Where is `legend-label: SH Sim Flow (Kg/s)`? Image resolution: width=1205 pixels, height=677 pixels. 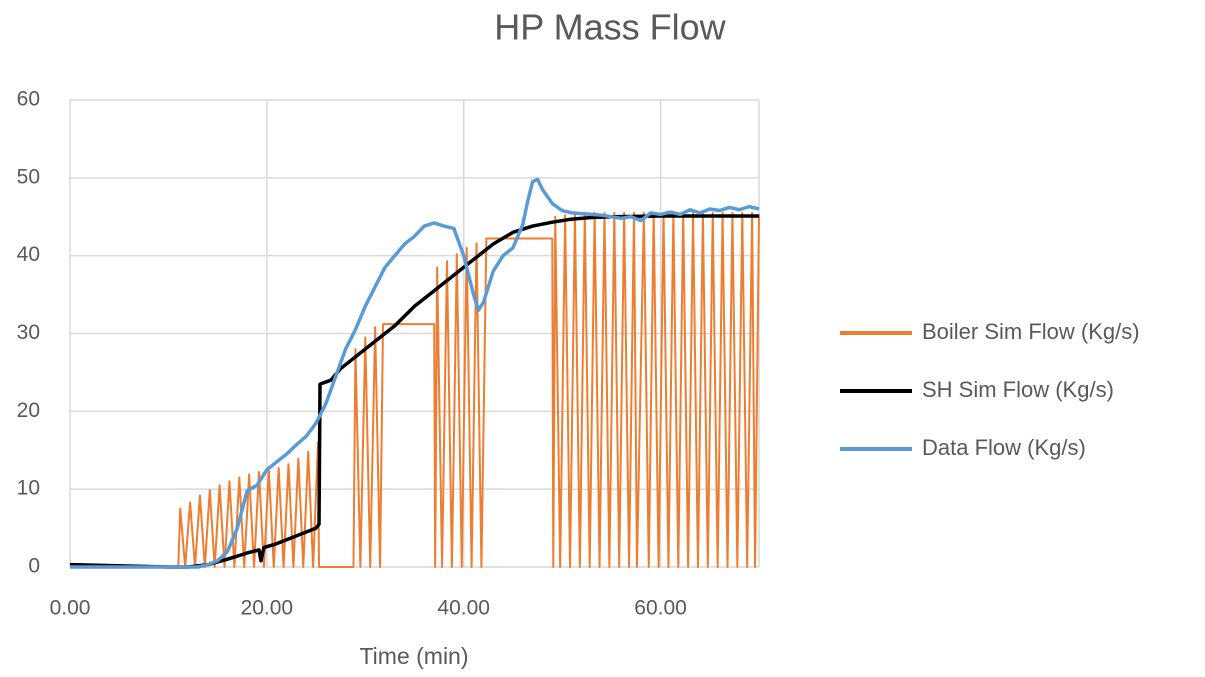 legend-label: SH Sim Flow (Kg/s) is located at coordinates (1018, 389).